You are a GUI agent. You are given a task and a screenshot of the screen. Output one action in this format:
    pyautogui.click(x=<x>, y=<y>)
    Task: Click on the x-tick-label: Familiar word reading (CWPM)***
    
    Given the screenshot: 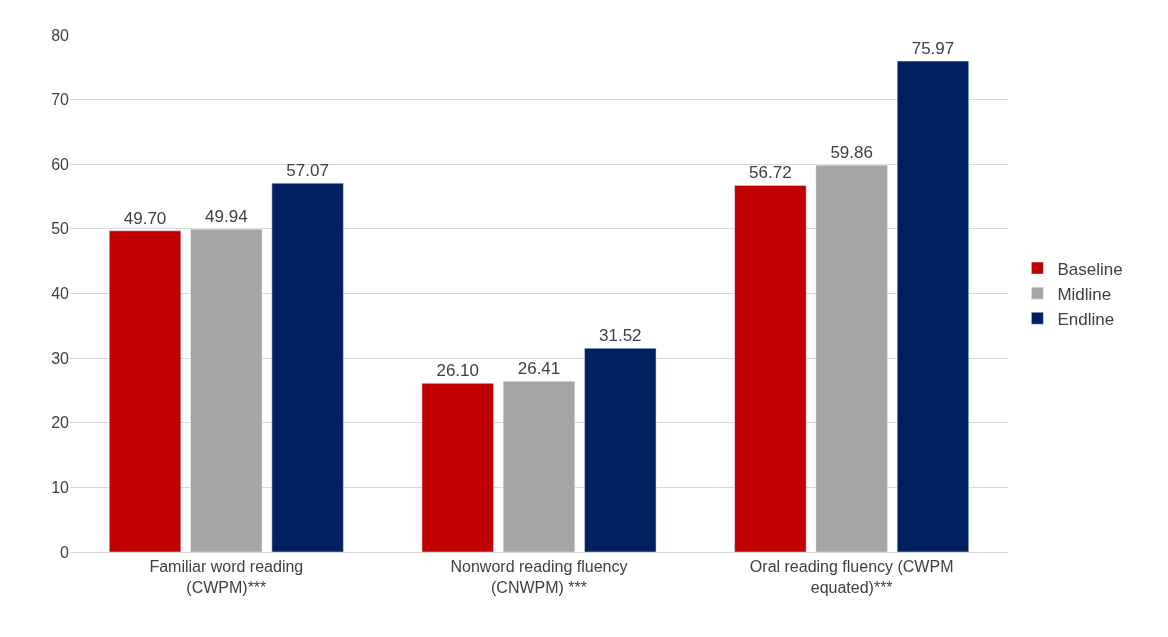 What is the action you would take?
    pyautogui.click(x=226, y=577)
    